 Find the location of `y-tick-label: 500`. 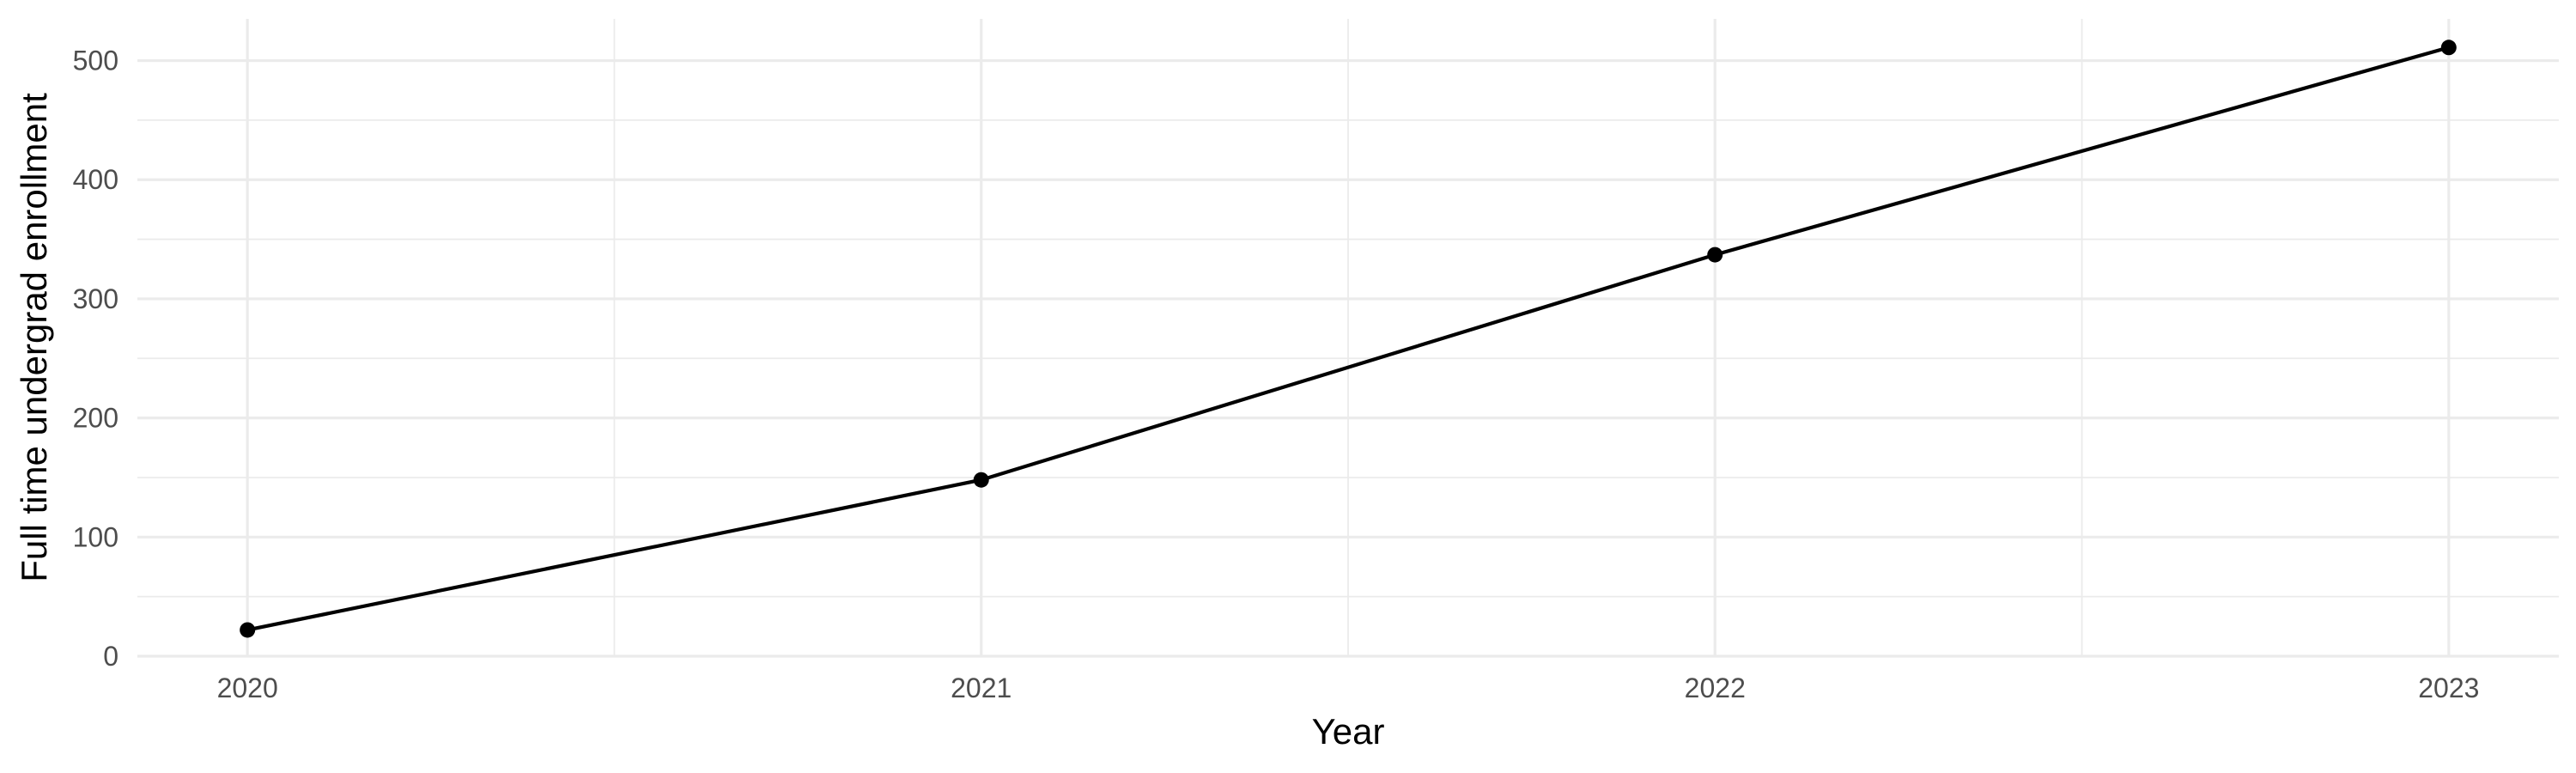

y-tick-label: 500 is located at coordinates (96, 61).